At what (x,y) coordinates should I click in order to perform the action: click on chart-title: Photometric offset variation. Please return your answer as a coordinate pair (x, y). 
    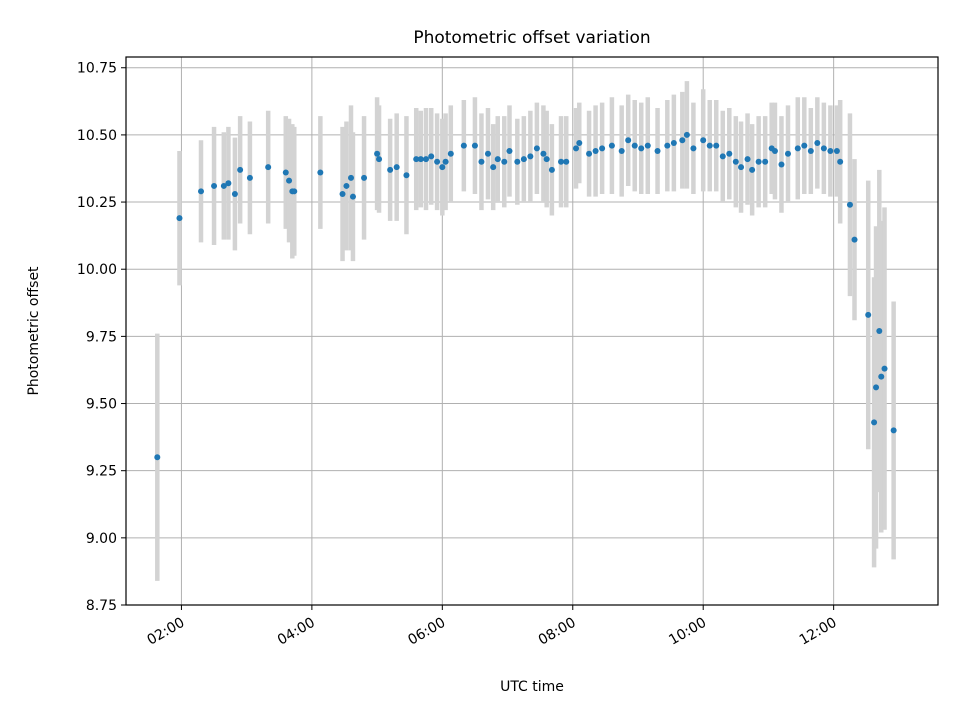
    Looking at the image, I should click on (531, 38).